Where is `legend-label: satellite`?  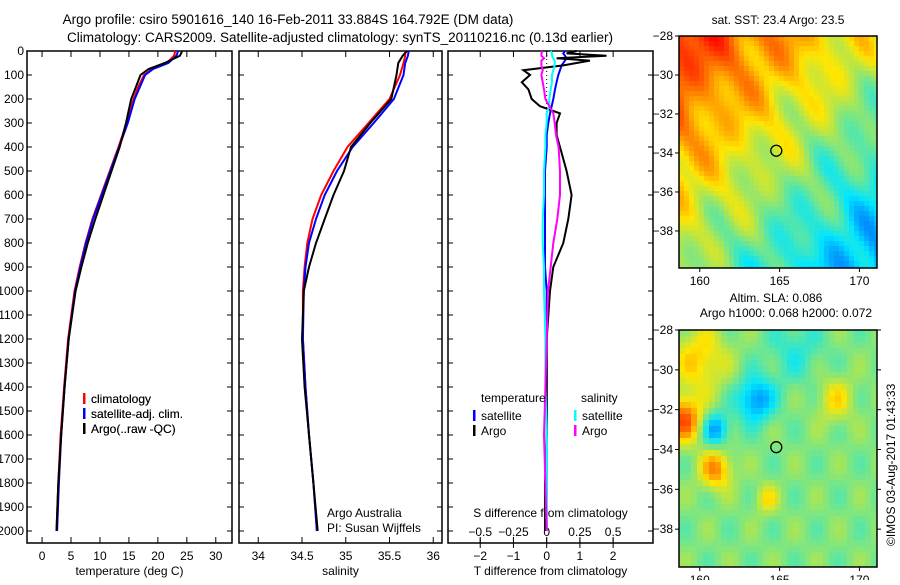
legend-label: satellite is located at coordinates (501, 416).